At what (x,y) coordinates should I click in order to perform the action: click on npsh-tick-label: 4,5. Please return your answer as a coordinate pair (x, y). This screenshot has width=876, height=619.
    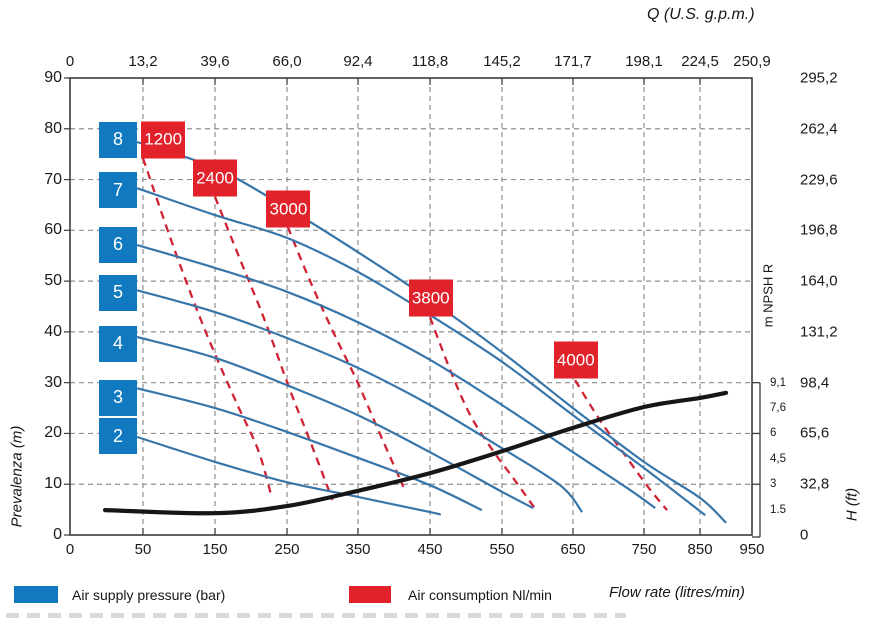
    Looking at the image, I should click on (778, 458).